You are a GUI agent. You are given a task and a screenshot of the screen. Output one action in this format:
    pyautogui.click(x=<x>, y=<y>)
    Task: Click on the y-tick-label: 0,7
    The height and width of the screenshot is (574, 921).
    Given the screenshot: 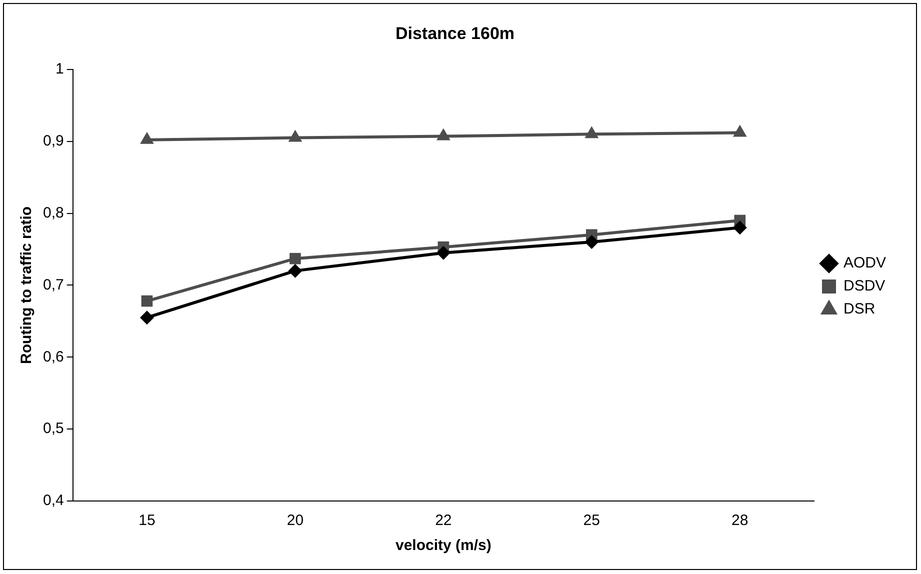 What is the action you would take?
    pyautogui.click(x=53, y=285)
    